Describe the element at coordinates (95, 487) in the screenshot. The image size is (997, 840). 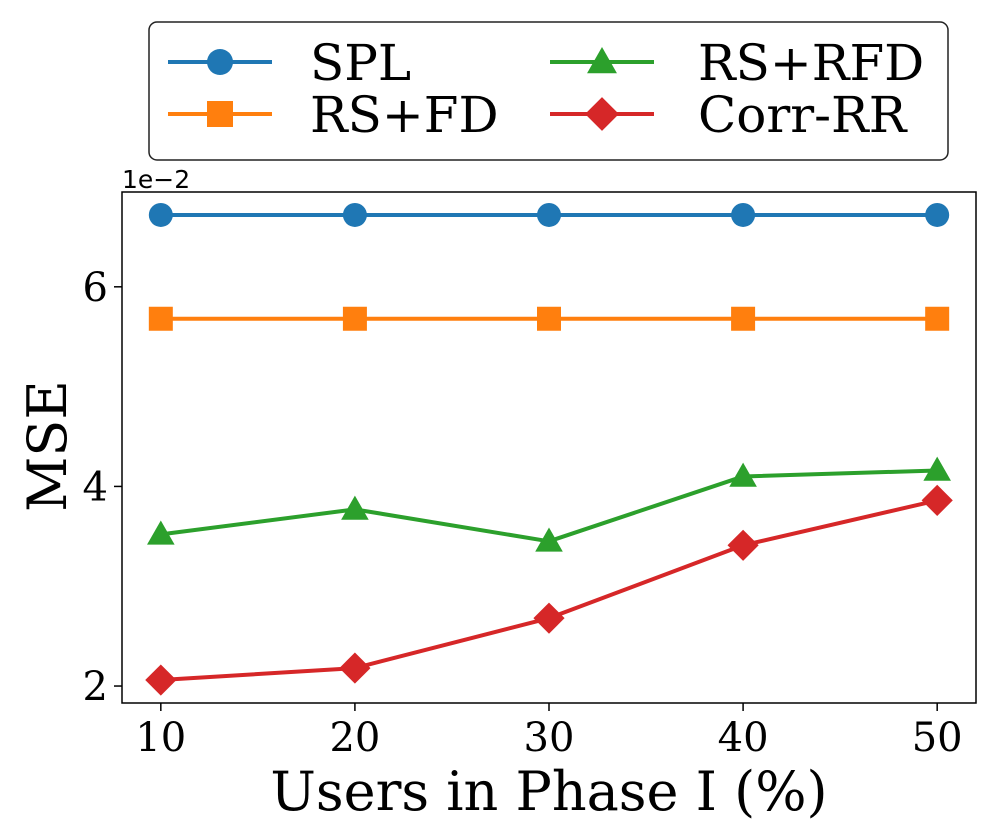
I see `y-tick-label: 4` at that location.